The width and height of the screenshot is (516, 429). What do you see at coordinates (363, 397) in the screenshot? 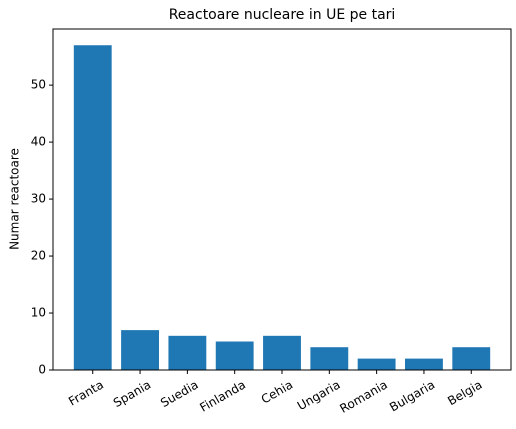
I see `x-tick-label: Romania` at bounding box center [363, 397].